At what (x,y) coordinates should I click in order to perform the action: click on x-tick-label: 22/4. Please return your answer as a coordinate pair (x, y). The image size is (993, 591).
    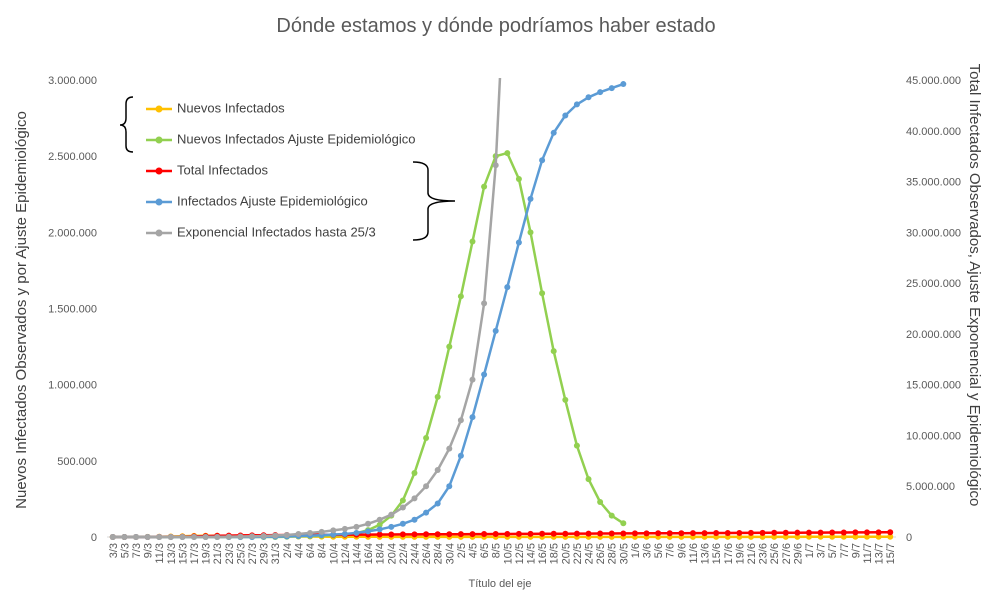
    Looking at the image, I should click on (404, 553).